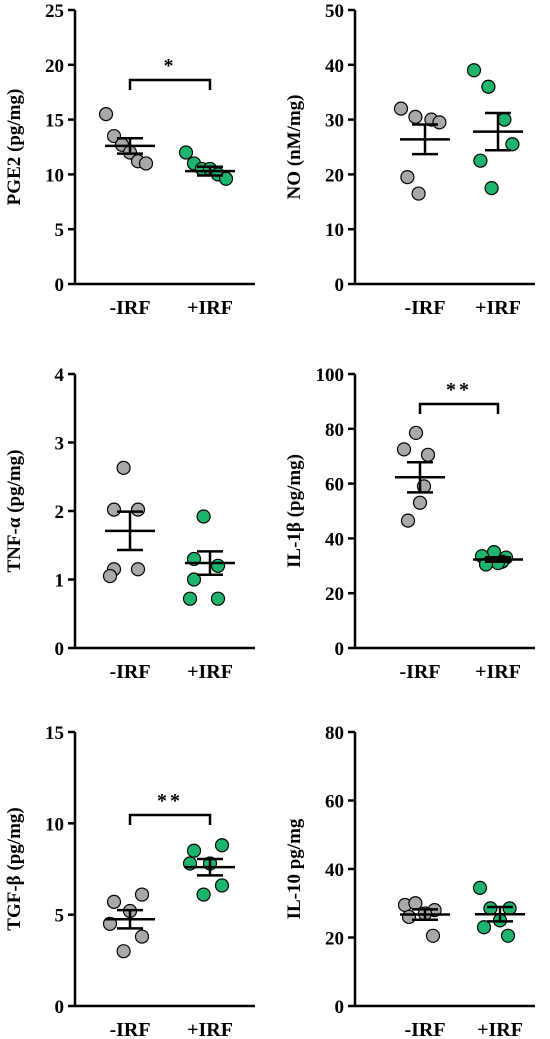 This screenshot has height=1039, width=550. I want to click on y-tick-label: 100, so click(330, 375).